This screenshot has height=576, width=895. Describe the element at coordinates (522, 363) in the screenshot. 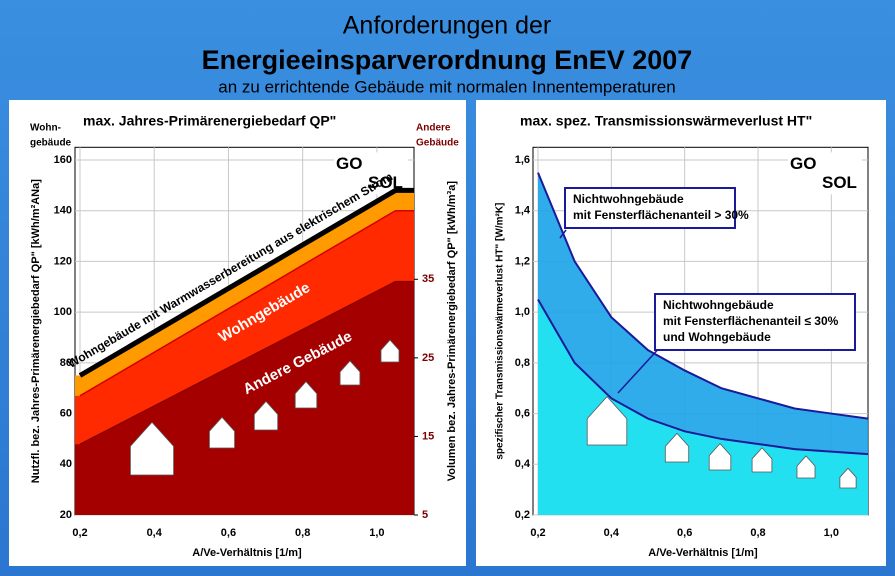

I see `y-tick-label: 0,8` at that location.